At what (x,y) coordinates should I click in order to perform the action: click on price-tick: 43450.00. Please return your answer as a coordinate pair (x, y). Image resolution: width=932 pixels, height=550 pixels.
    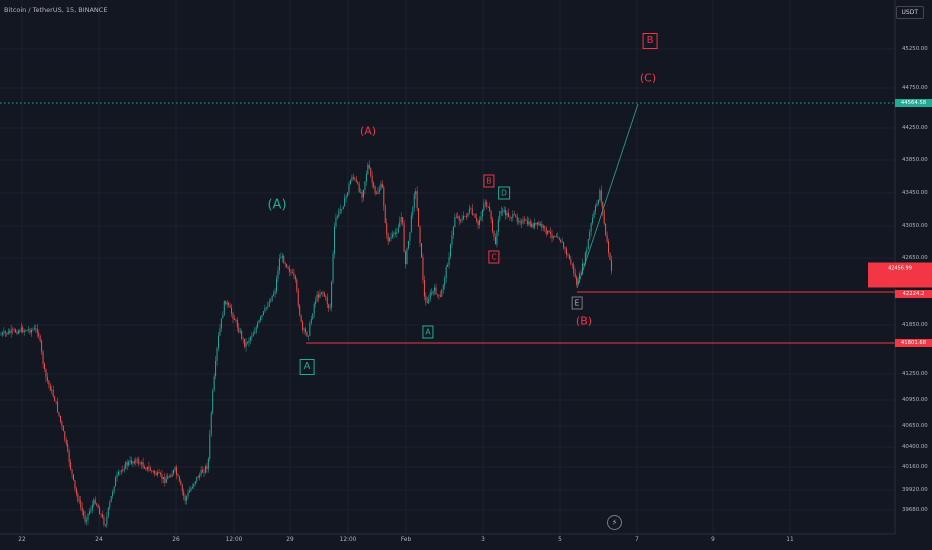
    Looking at the image, I should click on (915, 193).